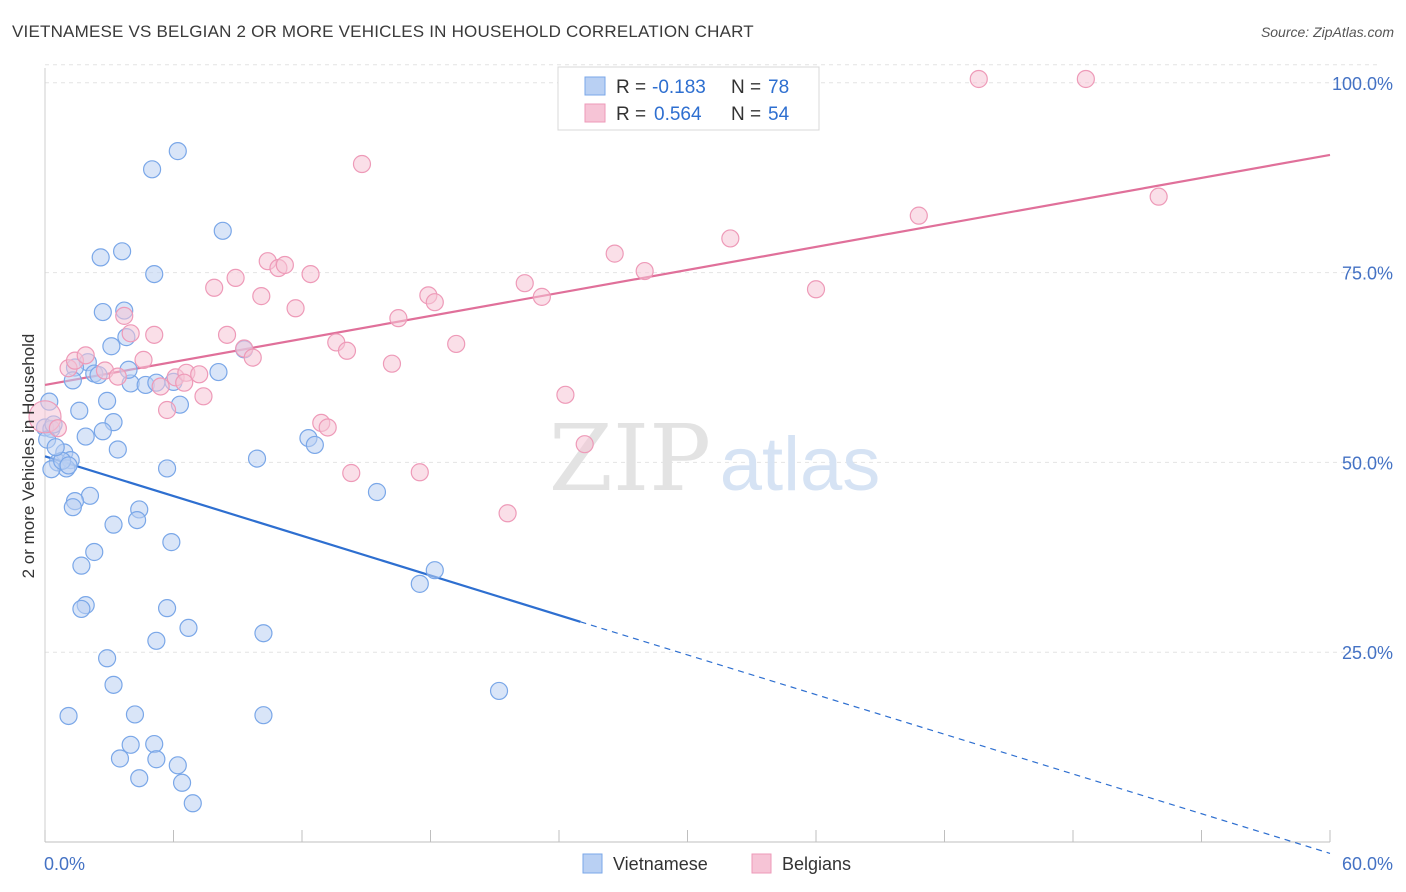 Image resolution: width=1406 pixels, height=892 pixels. I want to click on legend-n-value-2: 54, so click(779, 114).